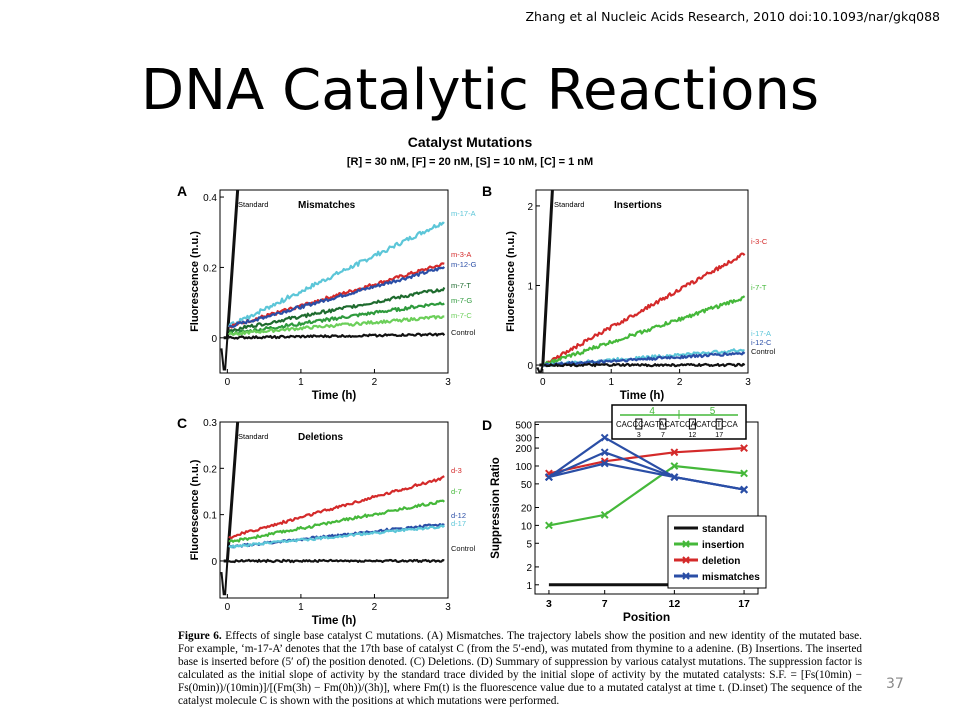 Image resolution: width=960 pixels, height=720 pixels. What do you see at coordinates (530, 366) in the screenshot?
I see `y-tick-label: 0` at bounding box center [530, 366].